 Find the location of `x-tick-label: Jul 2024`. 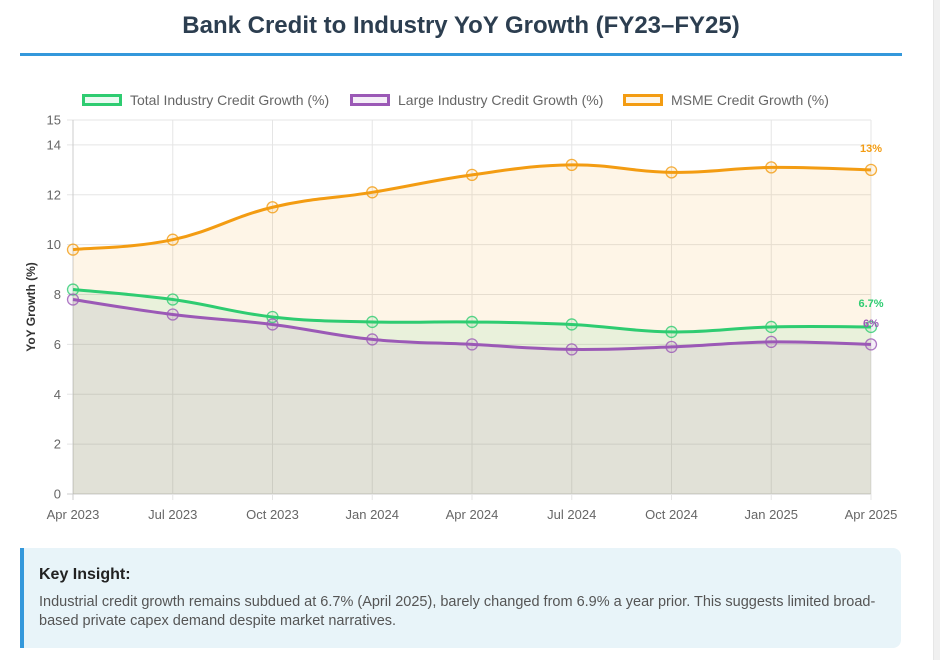

x-tick-label: Jul 2024 is located at coordinates (571, 514).